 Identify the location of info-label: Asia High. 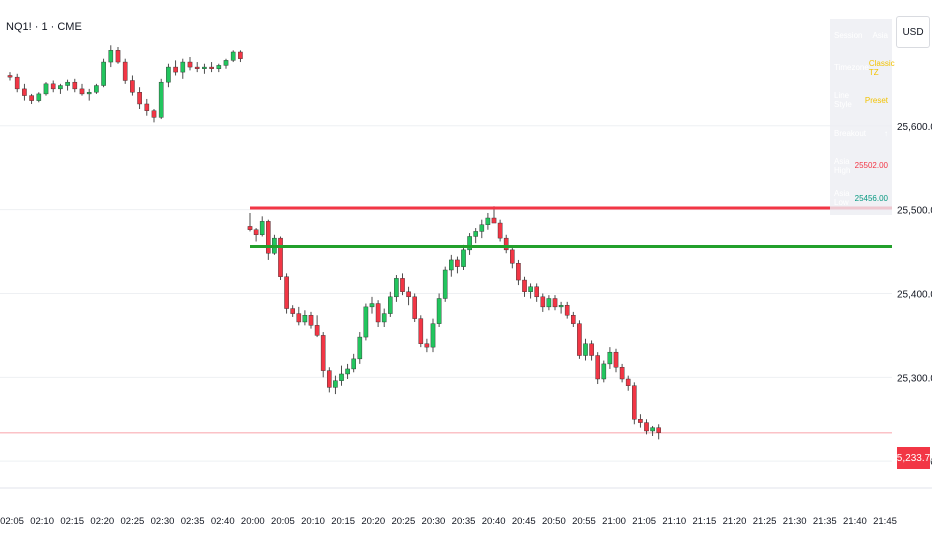
(842, 165).